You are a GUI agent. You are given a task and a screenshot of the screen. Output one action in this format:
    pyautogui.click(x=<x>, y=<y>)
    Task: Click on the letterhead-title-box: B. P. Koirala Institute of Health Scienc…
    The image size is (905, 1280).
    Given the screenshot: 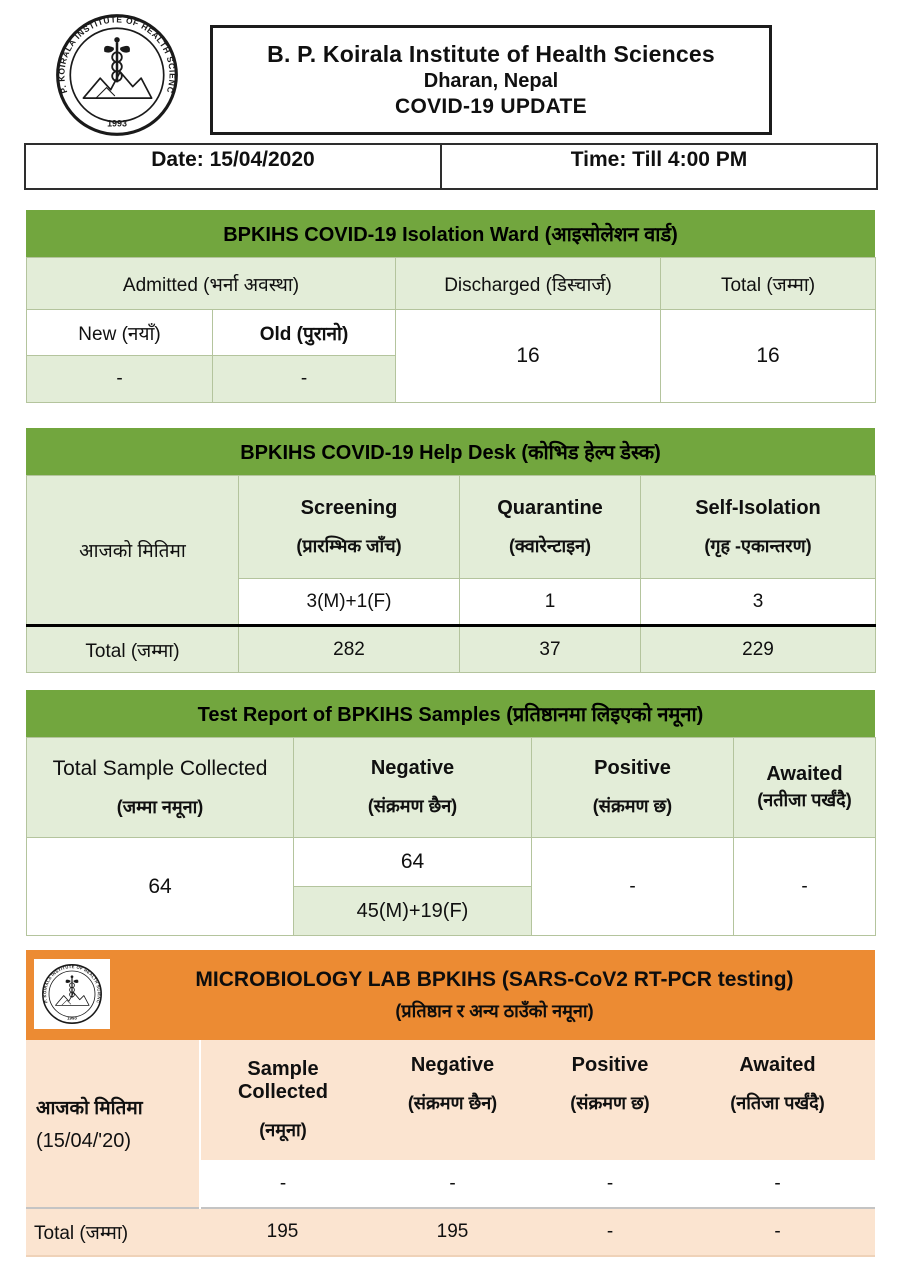 What is the action you would take?
    pyautogui.click(x=491, y=80)
    